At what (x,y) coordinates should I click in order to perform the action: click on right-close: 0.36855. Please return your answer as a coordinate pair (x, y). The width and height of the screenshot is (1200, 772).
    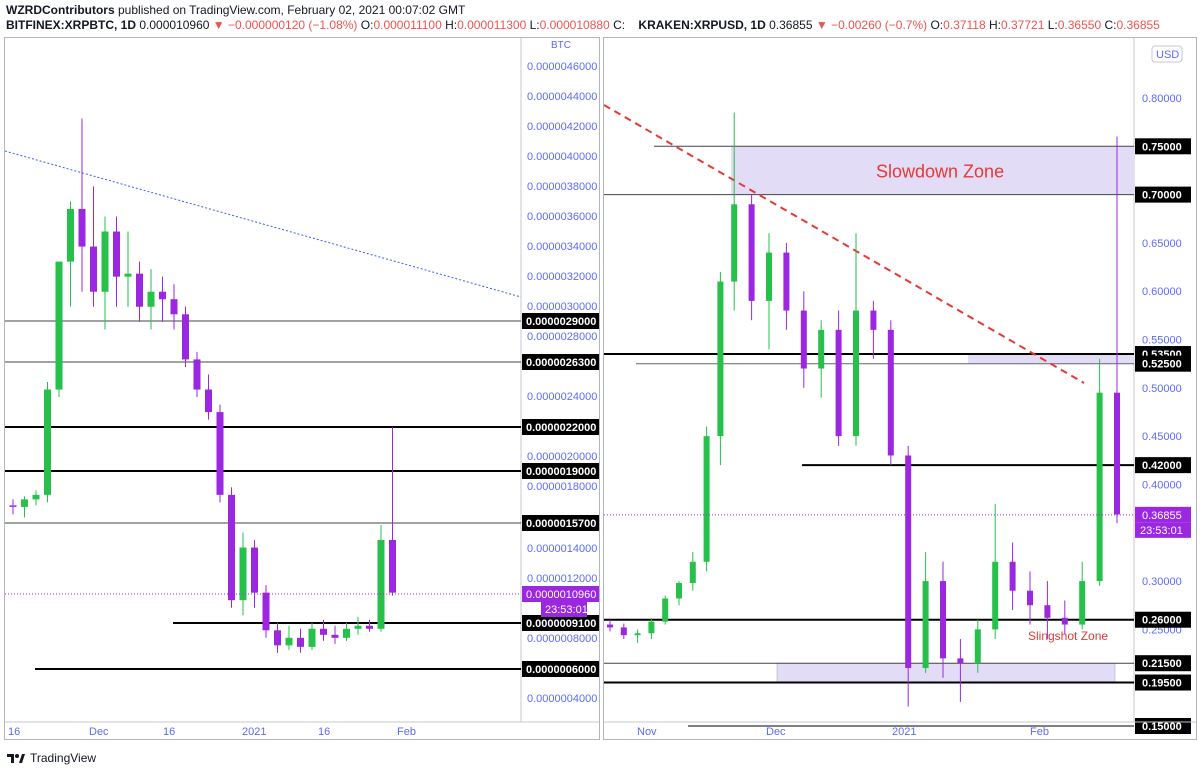
    Looking at the image, I should click on (1138, 25).